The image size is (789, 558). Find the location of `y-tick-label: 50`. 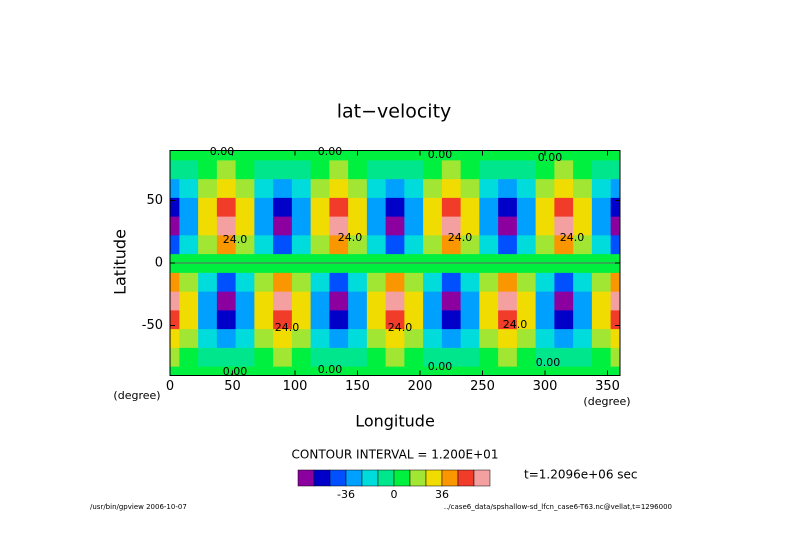

y-tick-label: 50 is located at coordinates (154, 200).